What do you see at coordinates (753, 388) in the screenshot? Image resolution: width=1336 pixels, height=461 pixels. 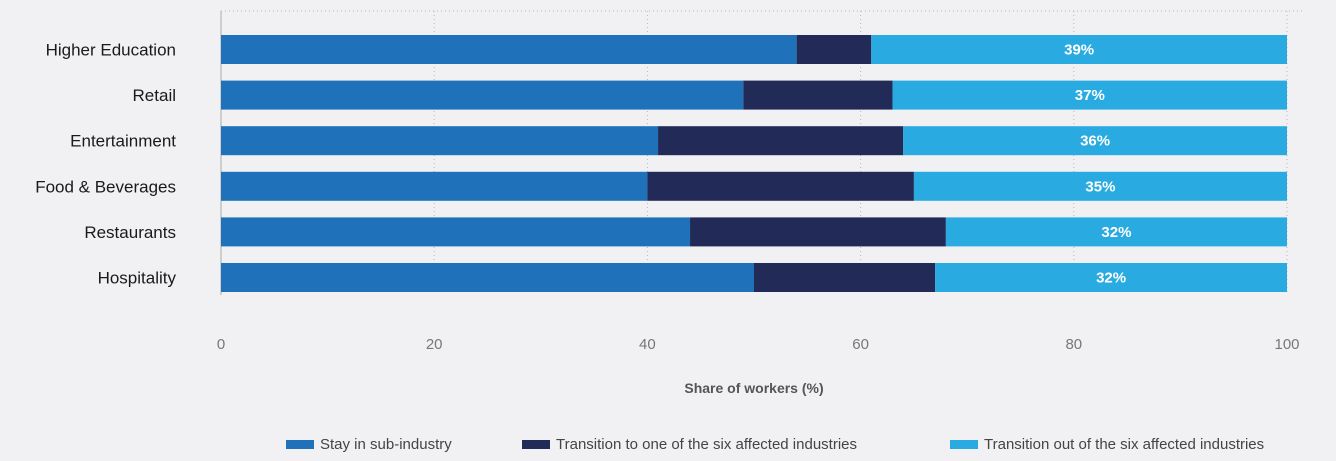 I see `x-axis-label: Share of workers (%)` at bounding box center [753, 388].